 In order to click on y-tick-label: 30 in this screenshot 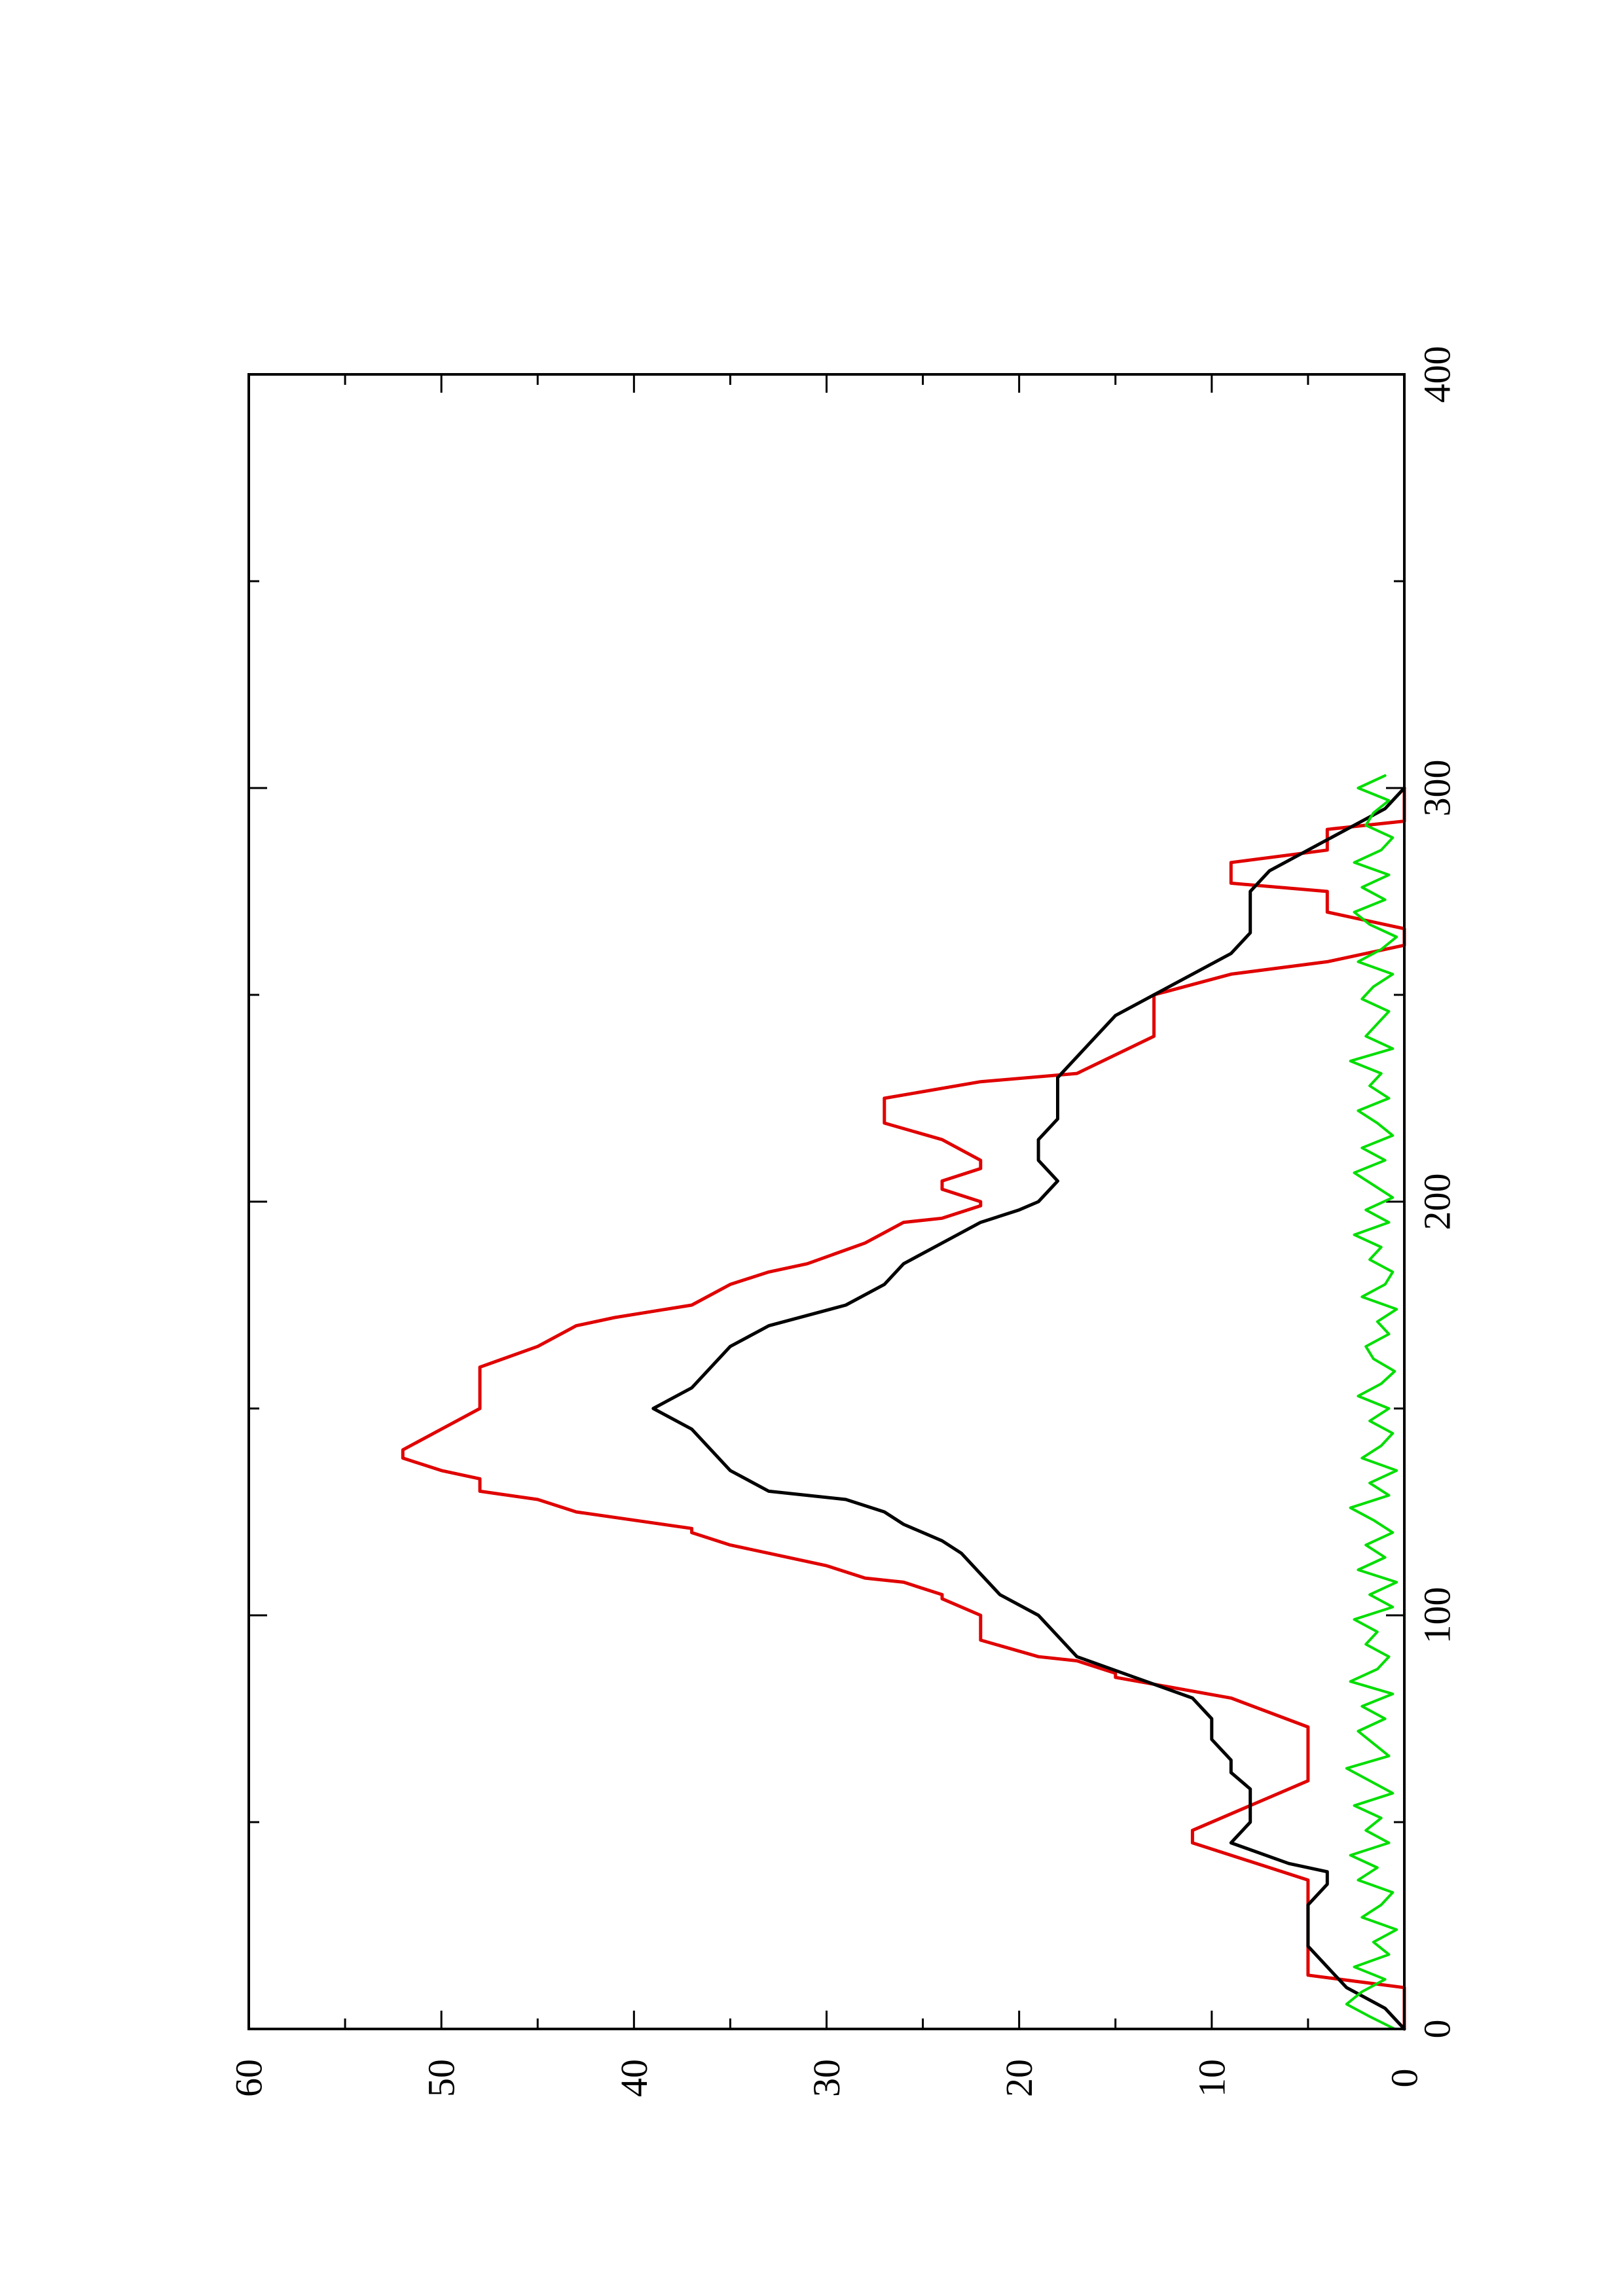, I will do `click(826, 2078)`.